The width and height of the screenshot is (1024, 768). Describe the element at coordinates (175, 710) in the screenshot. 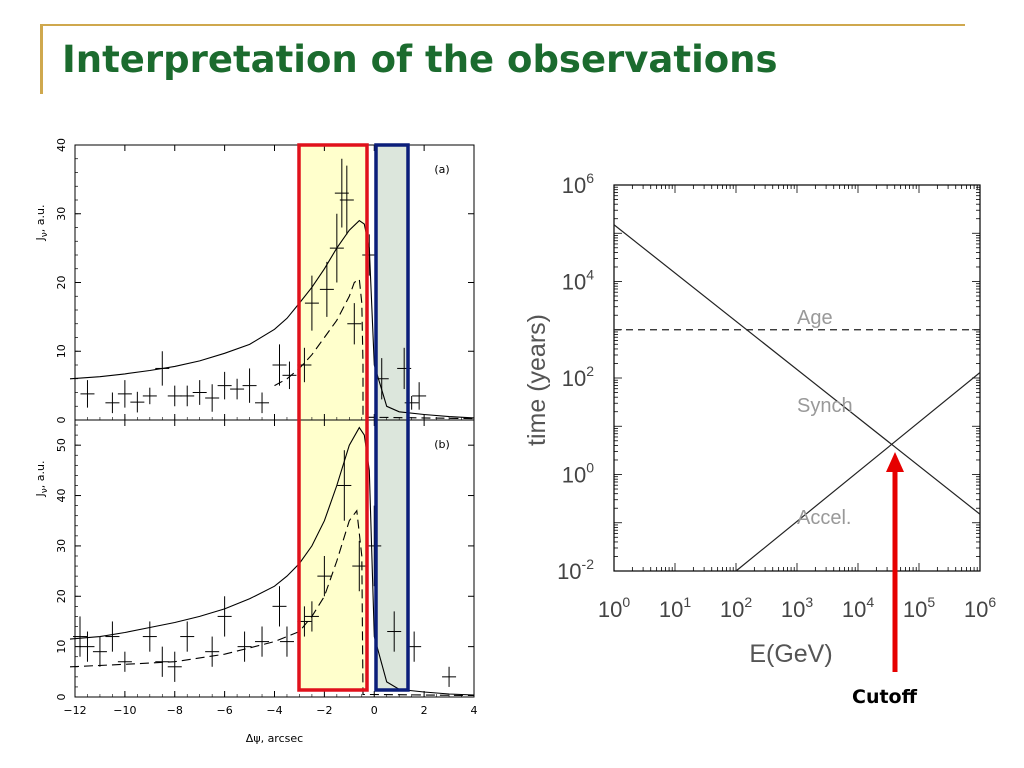

I see `x-tick-label: −8` at that location.